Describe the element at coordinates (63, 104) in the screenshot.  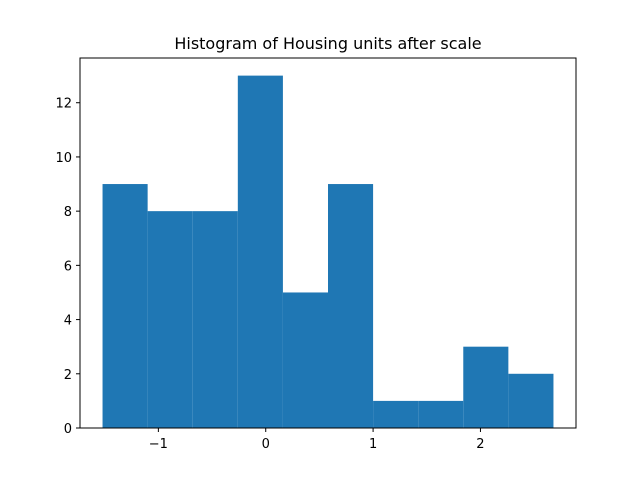
I see `y-tick-label: 12` at that location.